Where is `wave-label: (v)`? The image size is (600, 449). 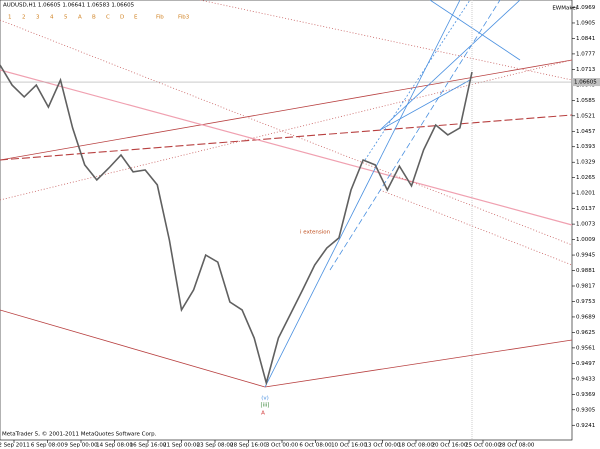 wave-label: (v) is located at coordinates (265, 399).